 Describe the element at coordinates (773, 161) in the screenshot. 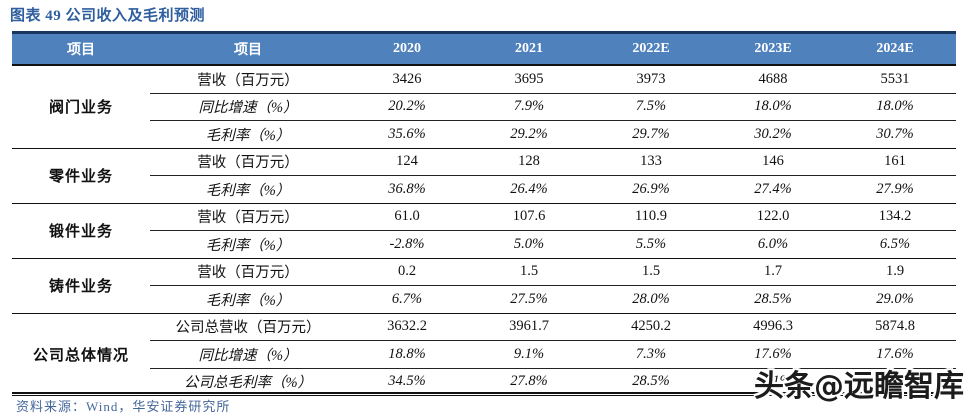

I see `cell-value: 146` at that location.